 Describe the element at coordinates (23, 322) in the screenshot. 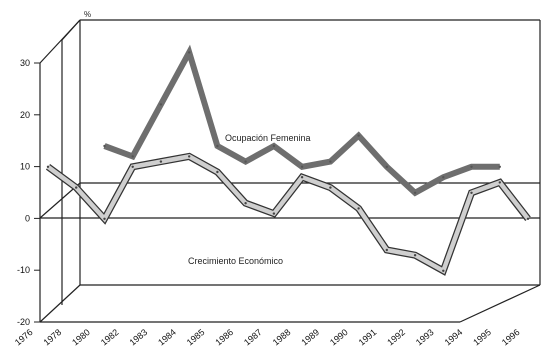

I see `y-tick-label: -20` at that location.